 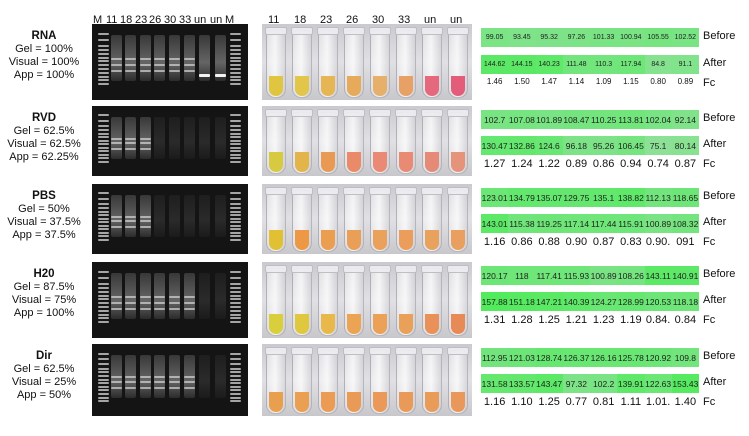 What do you see at coordinates (631, 37) in the screenshot?
I see `heatmap-cell: 100.94` at bounding box center [631, 37].